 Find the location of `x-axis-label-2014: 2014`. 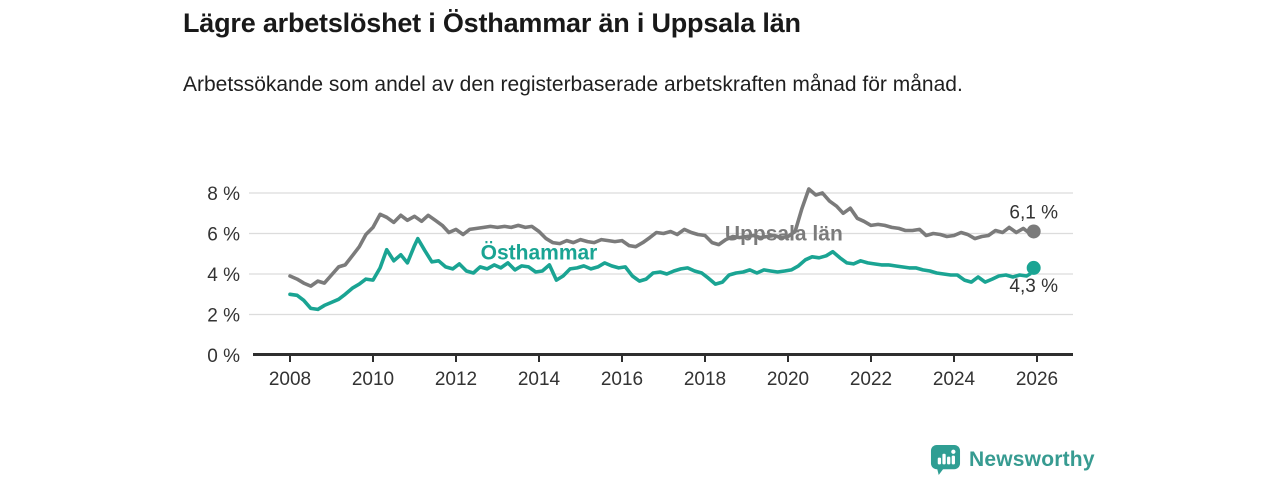

x-axis-label-2014: 2014 is located at coordinates (539, 379).